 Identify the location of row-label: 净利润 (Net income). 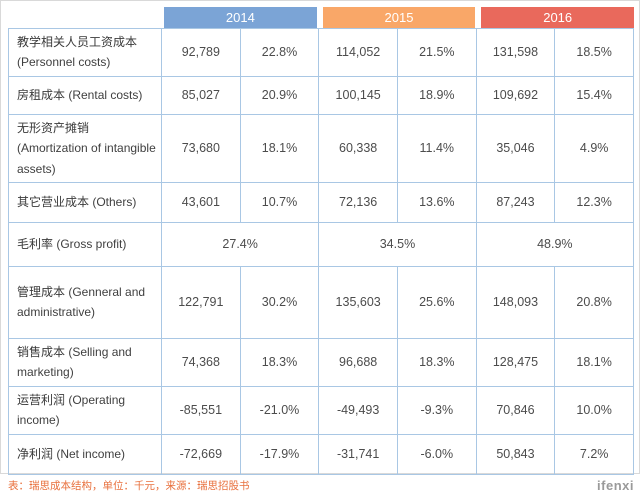
(85, 454).